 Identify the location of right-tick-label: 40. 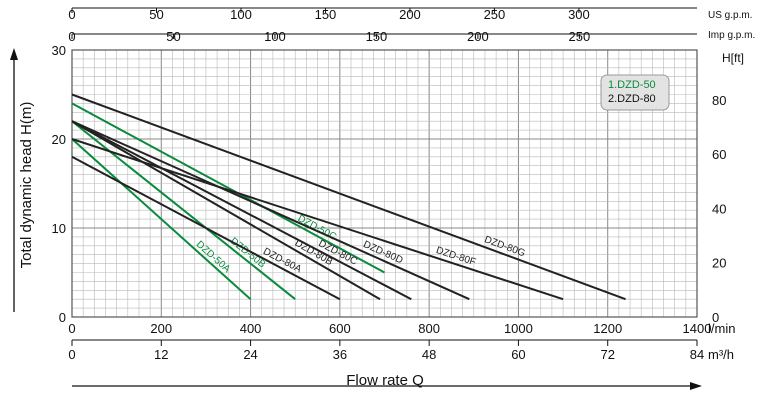
(719, 208).